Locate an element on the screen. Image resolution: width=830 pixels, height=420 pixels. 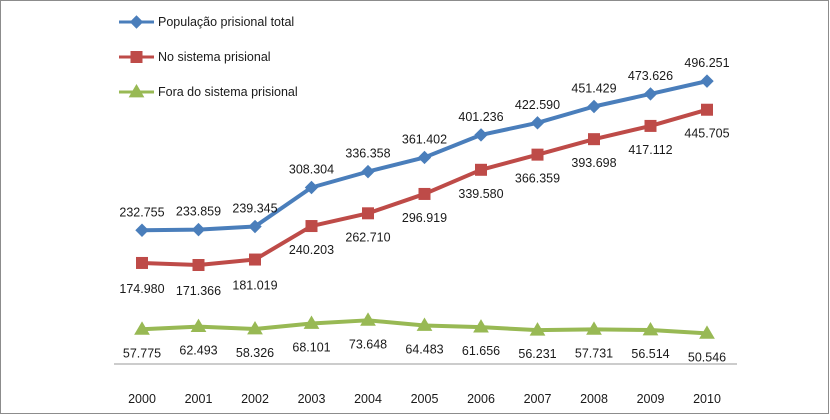
data-label: 296.919 is located at coordinates (424, 218).